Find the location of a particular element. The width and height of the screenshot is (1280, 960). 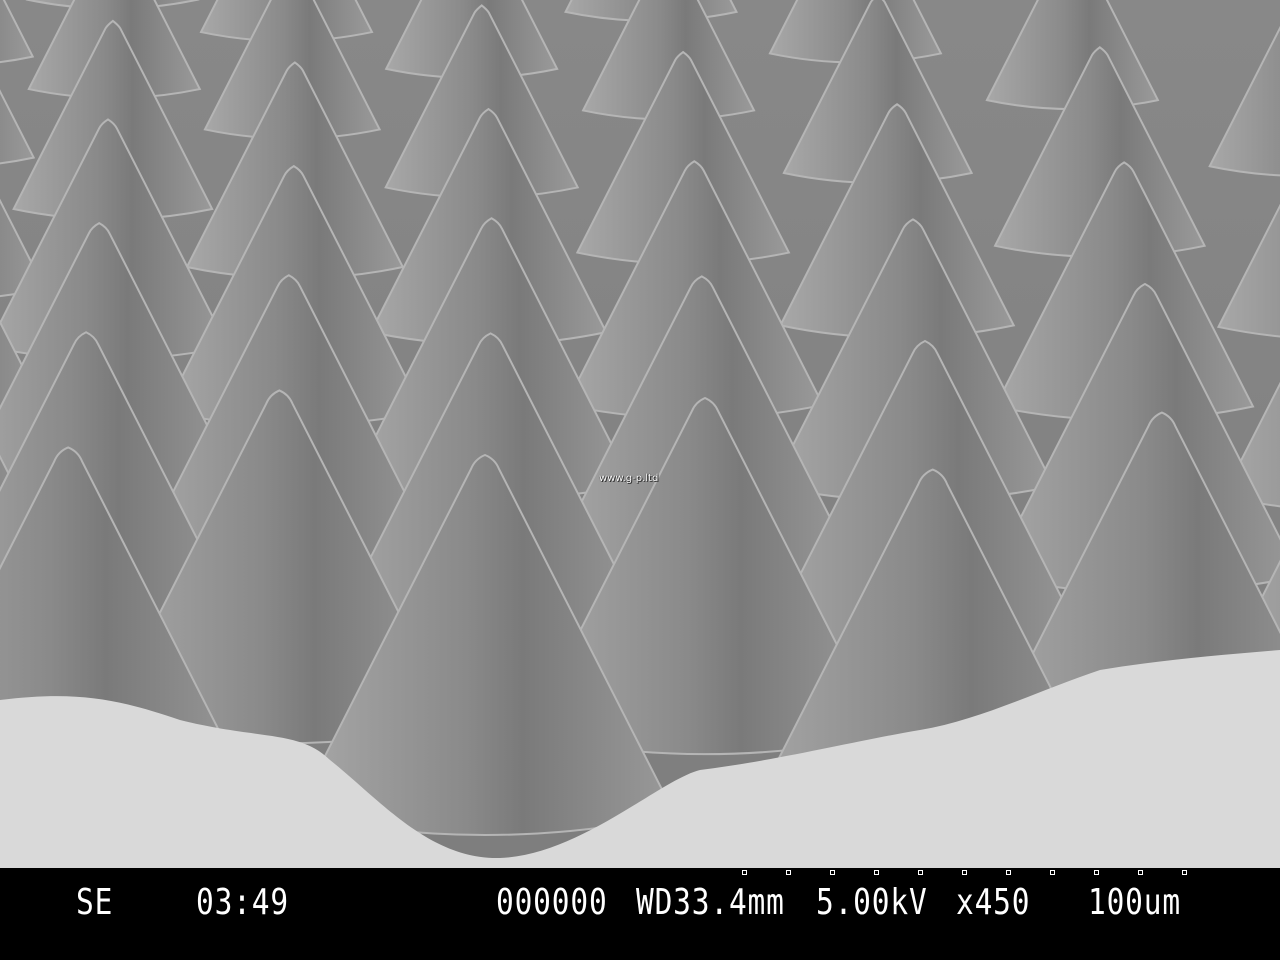

magnification: x450 is located at coordinates (993, 902).